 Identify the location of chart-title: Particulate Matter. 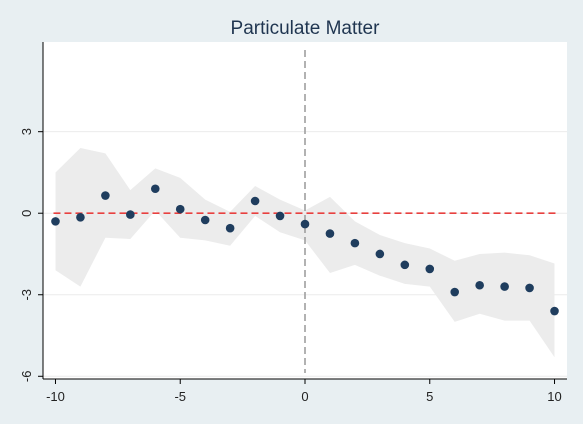
(306, 28).